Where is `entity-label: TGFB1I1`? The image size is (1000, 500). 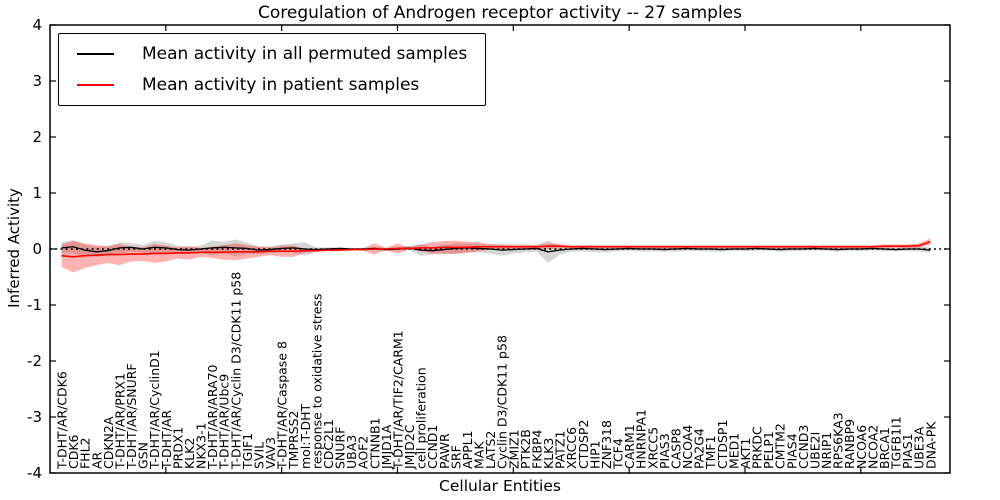
entity-label: TGFB1I1 is located at coordinates (896, 443).